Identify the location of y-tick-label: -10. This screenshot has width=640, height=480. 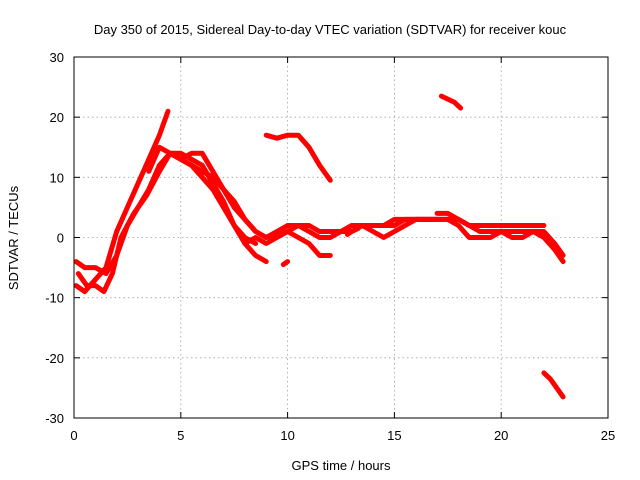
(54, 298).